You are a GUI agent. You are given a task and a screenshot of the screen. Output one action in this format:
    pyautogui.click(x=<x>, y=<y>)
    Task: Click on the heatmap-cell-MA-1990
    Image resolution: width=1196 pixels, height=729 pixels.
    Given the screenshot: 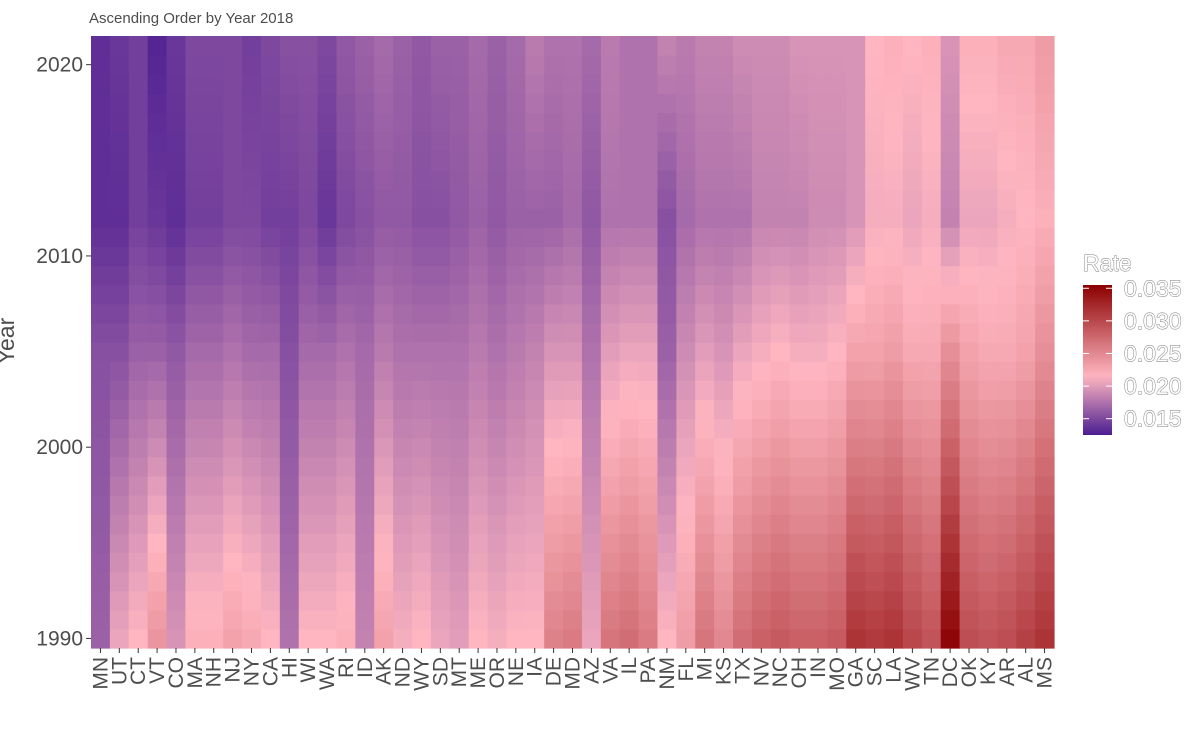 What is the action you would take?
    pyautogui.click(x=195, y=638)
    